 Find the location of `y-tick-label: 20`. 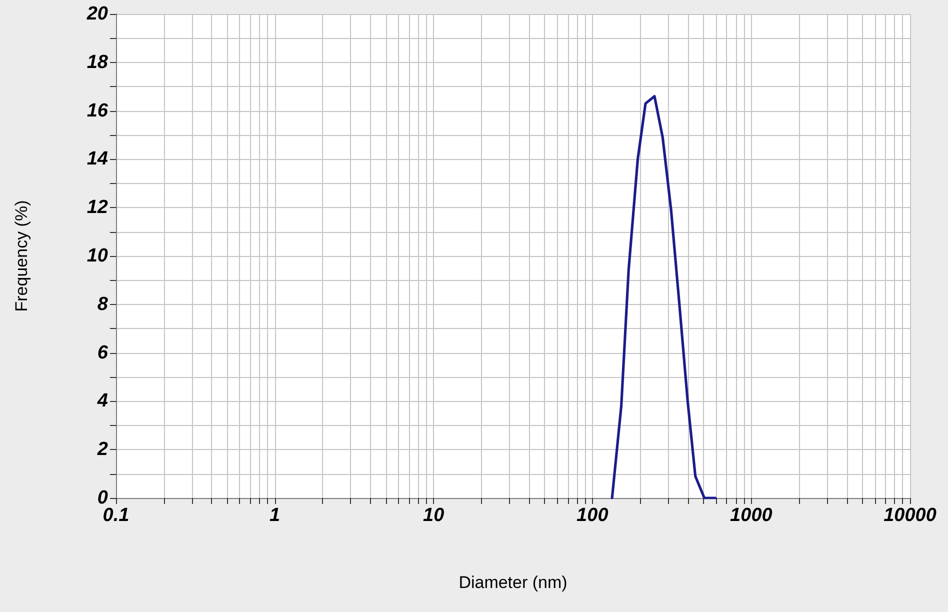

y-tick-label: 20 is located at coordinates (97, 14).